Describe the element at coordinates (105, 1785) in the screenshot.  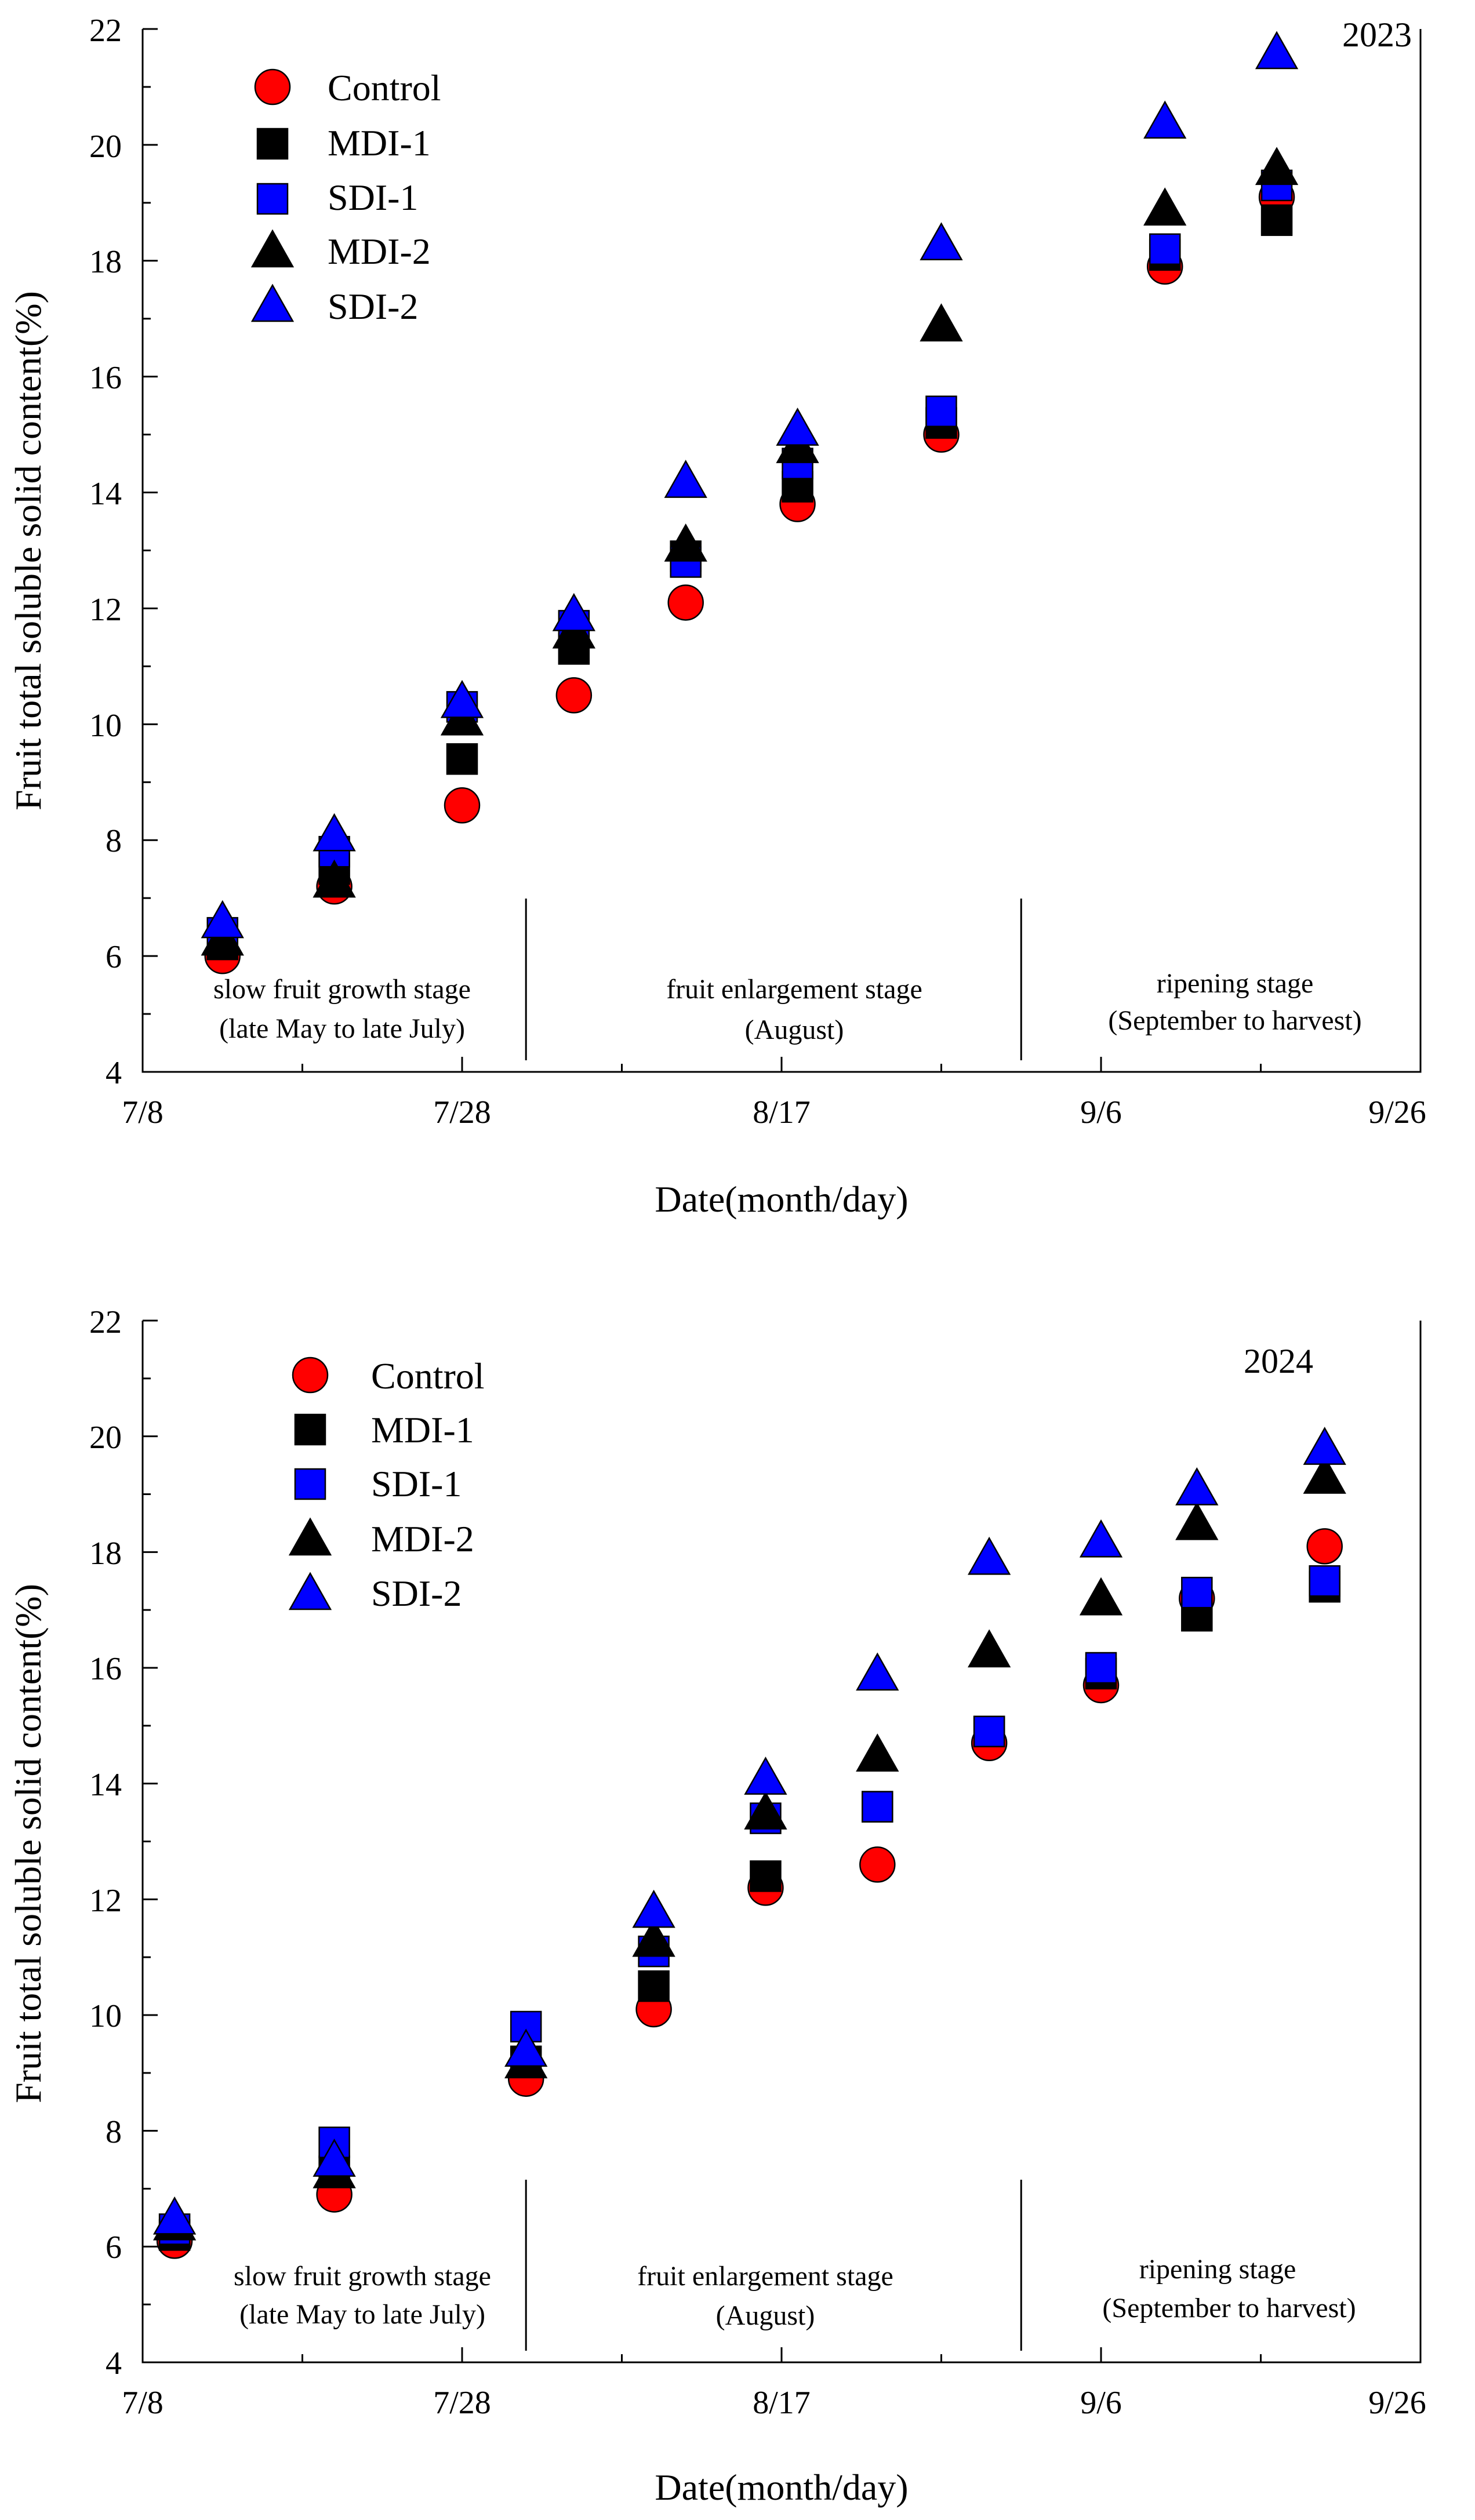
I see `y-tick-label: 14` at that location.